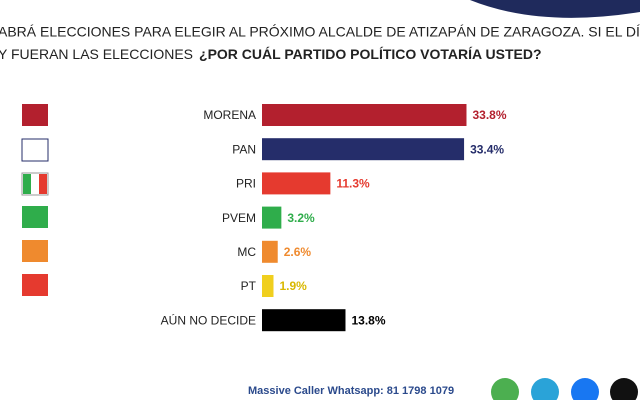 The width and height of the screenshot is (640, 400). I want to click on value-label: 3.2%, so click(301, 218).